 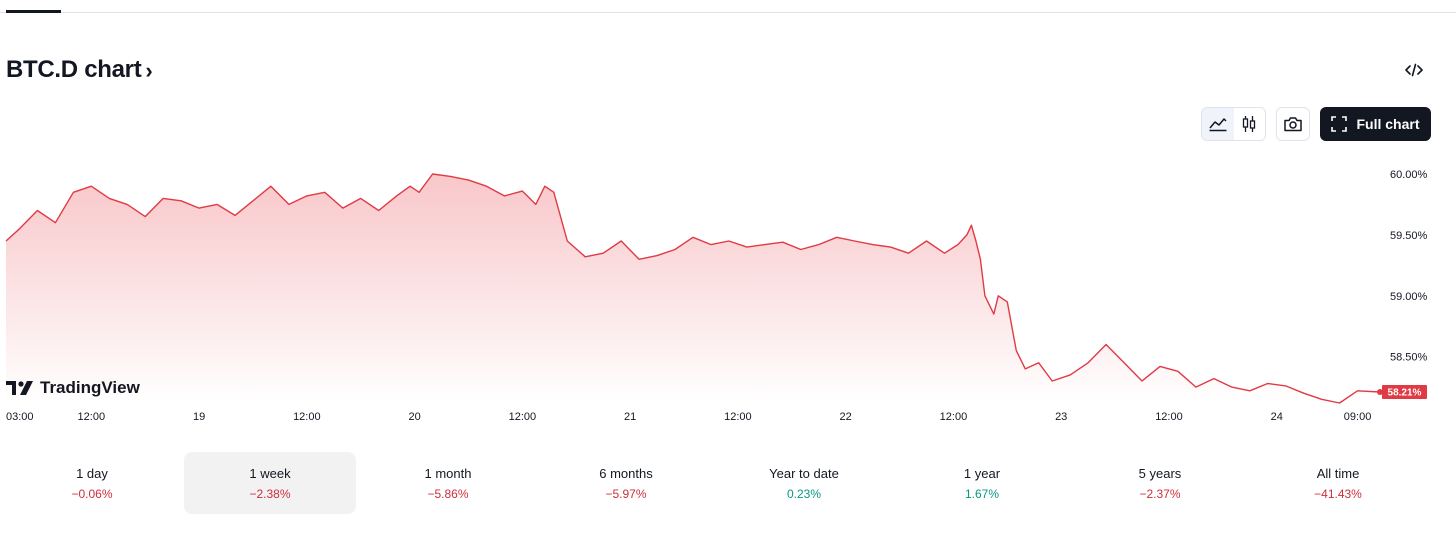 What do you see at coordinates (270, 473) in the screenshot?
I see `period-label: 1 week` at bounding box center [270, 473].